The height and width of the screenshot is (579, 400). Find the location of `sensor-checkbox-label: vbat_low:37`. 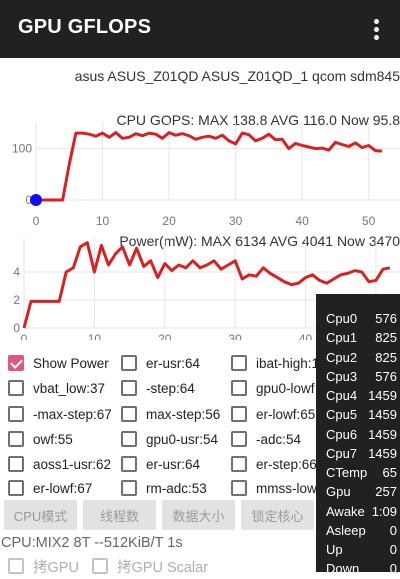

sensor-checkbox-label: vbat_low:37 is located at coordinates (69, 388).